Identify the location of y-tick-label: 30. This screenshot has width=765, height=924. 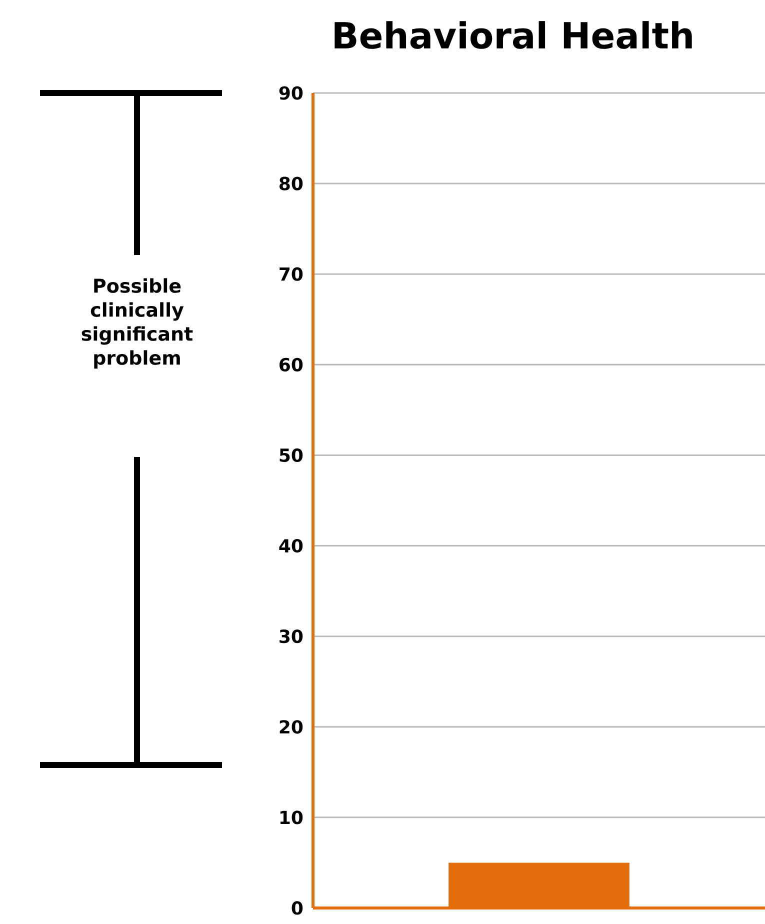
(291, 637).